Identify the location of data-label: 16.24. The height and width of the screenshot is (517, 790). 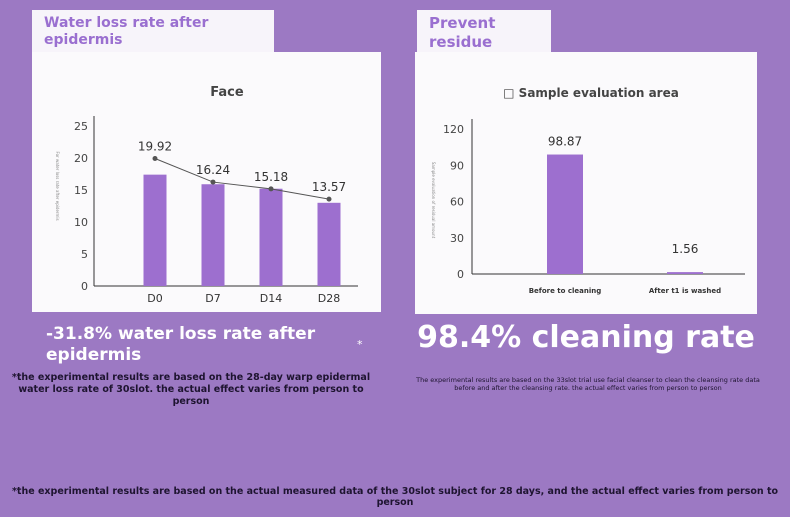
(213, 170).